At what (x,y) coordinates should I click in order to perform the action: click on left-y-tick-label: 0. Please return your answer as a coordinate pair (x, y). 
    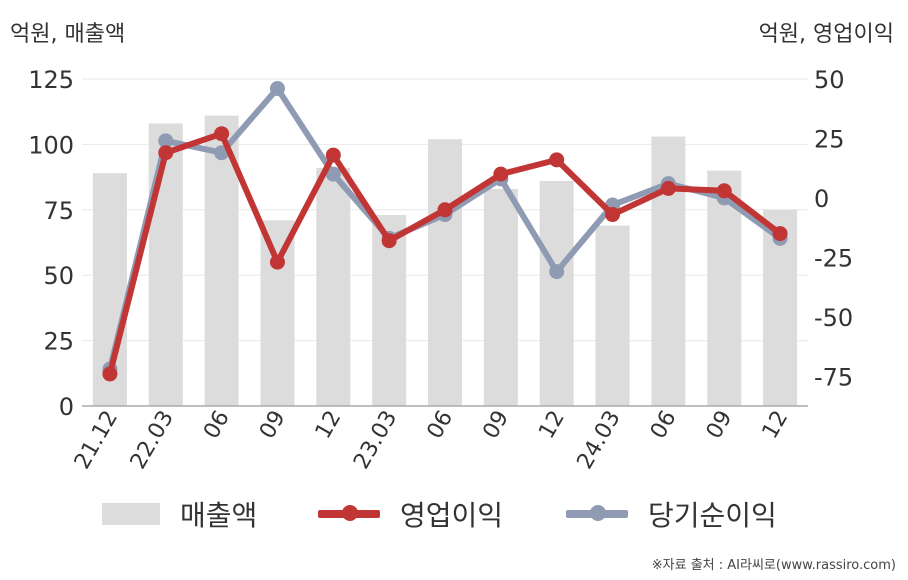
    Looking at the image, I should click on (66, 407).